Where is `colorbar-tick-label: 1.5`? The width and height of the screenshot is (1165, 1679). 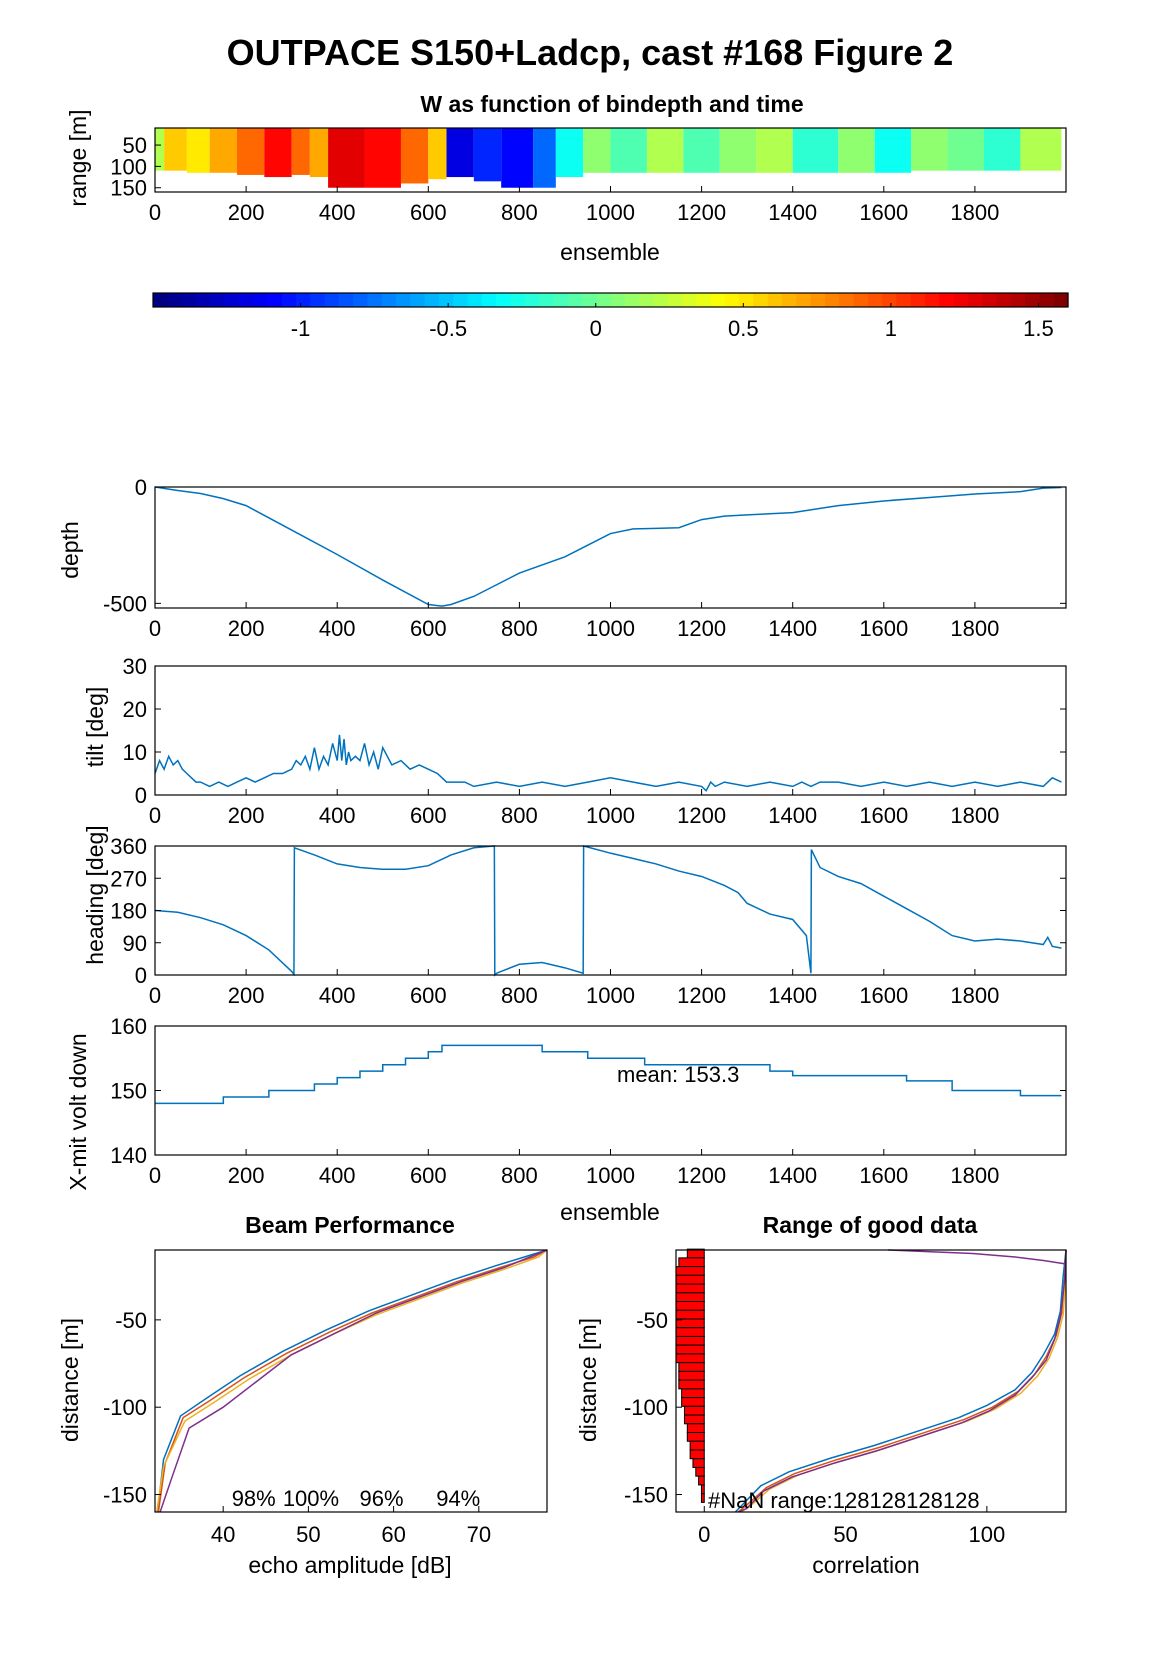
colorbar-tick-label: 1.5 is located at coordinates (1038, 328).